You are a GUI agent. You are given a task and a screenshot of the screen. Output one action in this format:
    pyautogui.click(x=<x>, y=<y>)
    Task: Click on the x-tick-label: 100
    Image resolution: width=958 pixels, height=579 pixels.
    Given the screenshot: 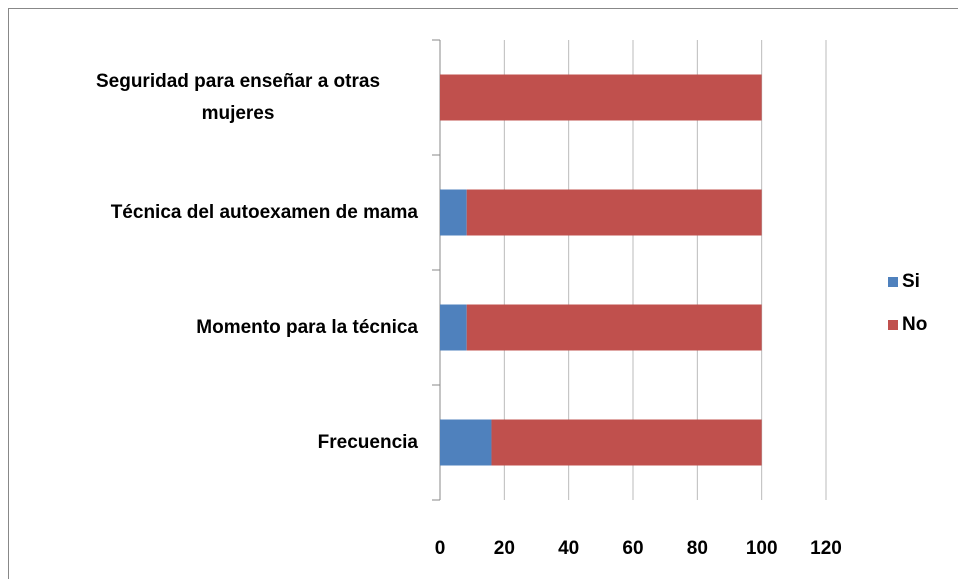 What is the action you would take?
    pyautogui.click(x=762, y=548)
    